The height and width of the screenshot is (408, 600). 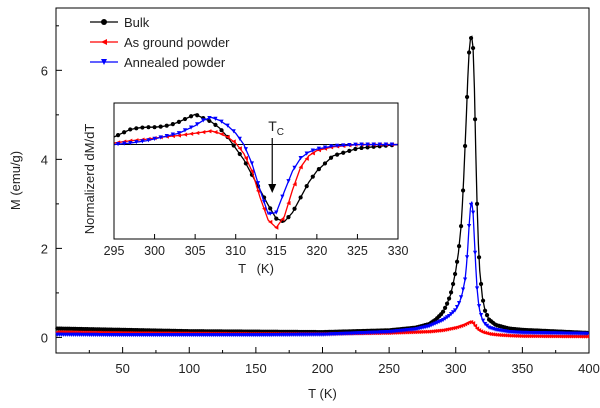 I want to click on inset-y-axis-title: Normalizerd dM/dT, so click(x=89, y=179).